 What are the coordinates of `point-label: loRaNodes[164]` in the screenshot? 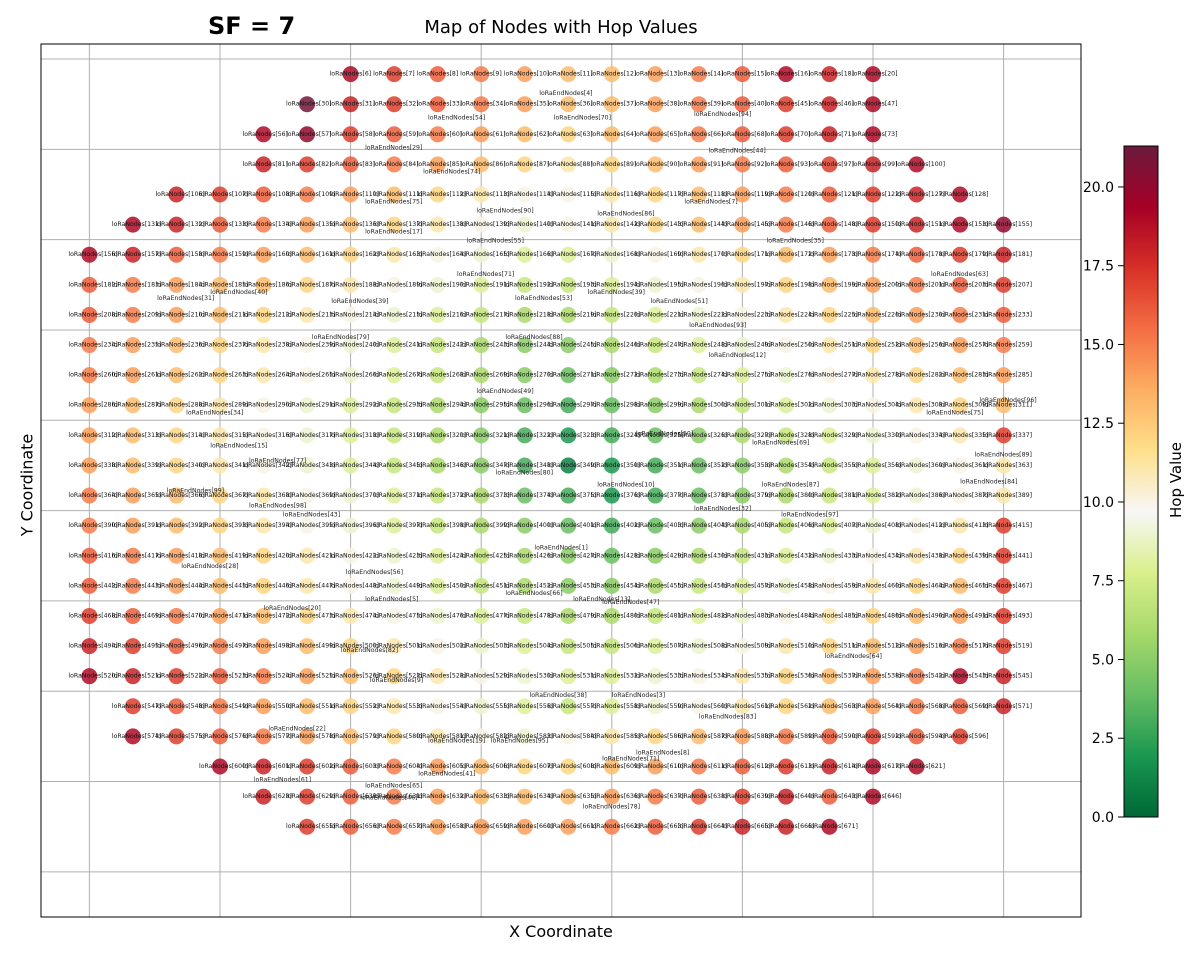 It's located at (441, 254).